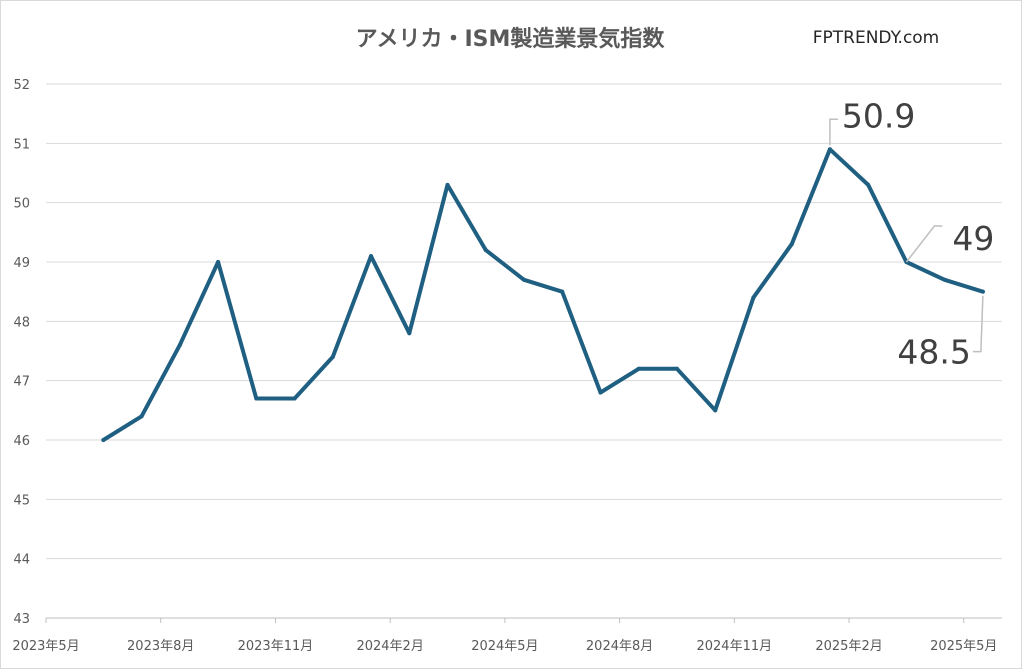 The width and height of the screenshot is (1024, 671). What do you see at coordinates (21, 263) in the screenshot?
I see `y-tick-label: 49` at bounding box center [21, 263].